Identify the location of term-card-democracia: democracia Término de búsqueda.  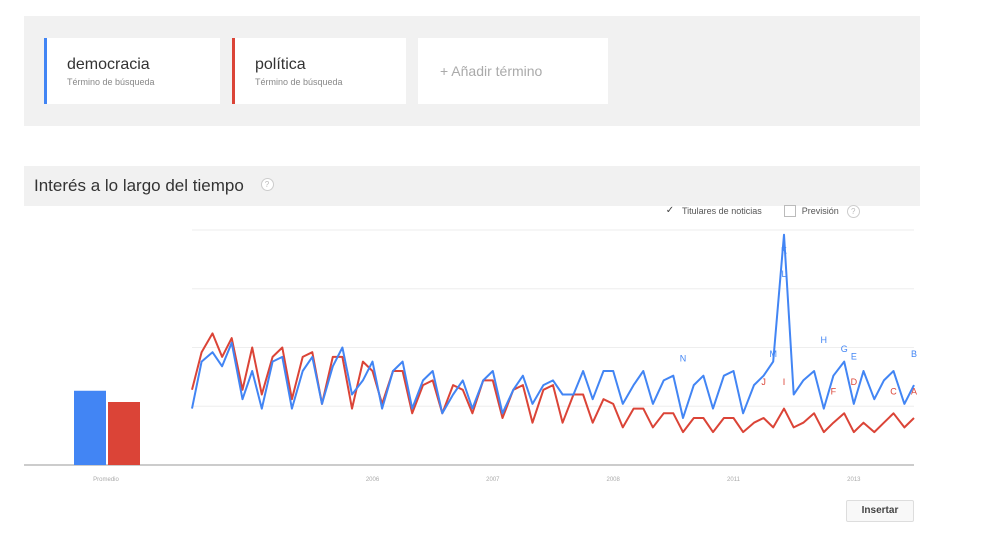
(132, 71).